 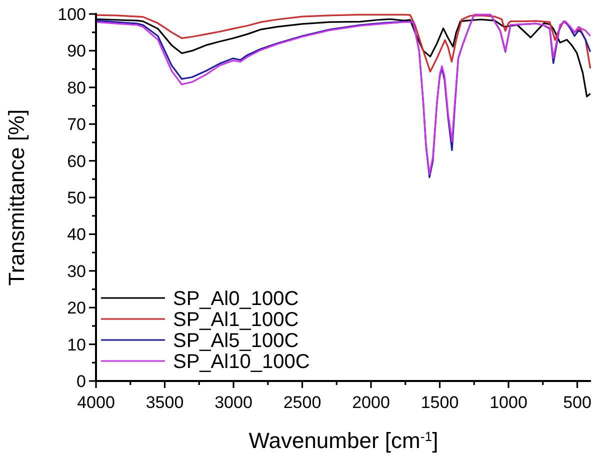 I want to click on line-series, so click(x=343, y=43).